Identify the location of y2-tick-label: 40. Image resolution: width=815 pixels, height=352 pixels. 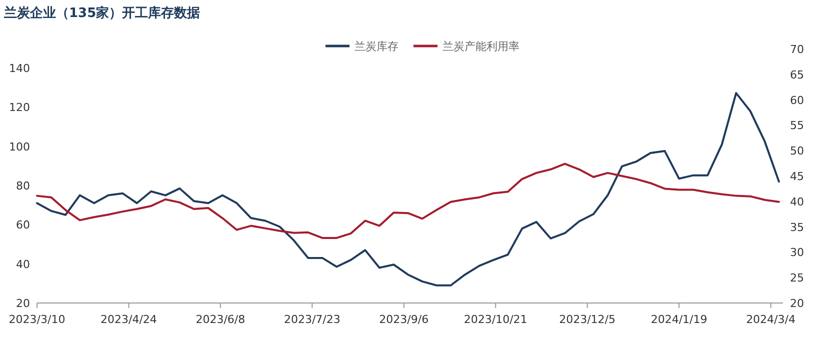
(797, 201).